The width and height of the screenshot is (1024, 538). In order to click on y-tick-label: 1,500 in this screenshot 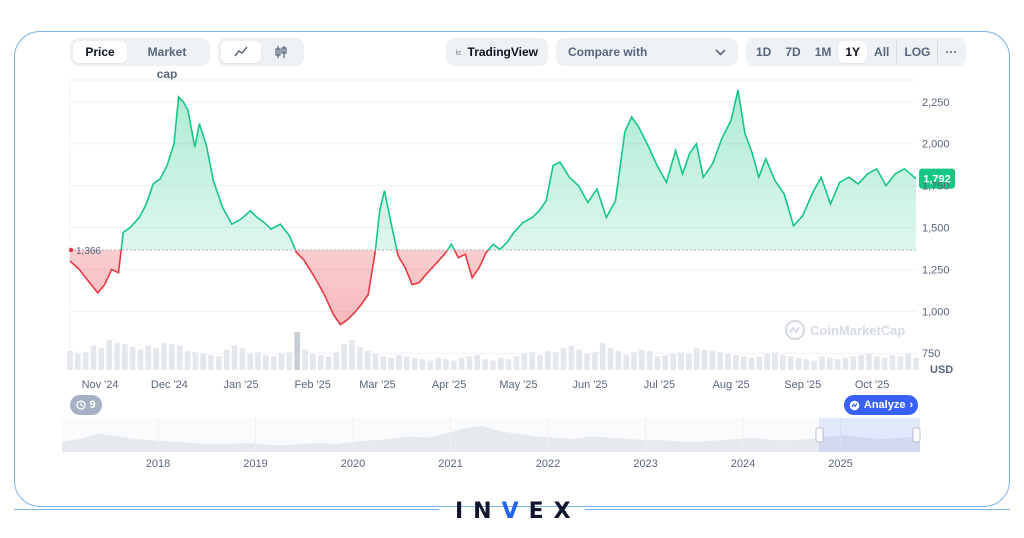, I will do `click(936, 229)`.